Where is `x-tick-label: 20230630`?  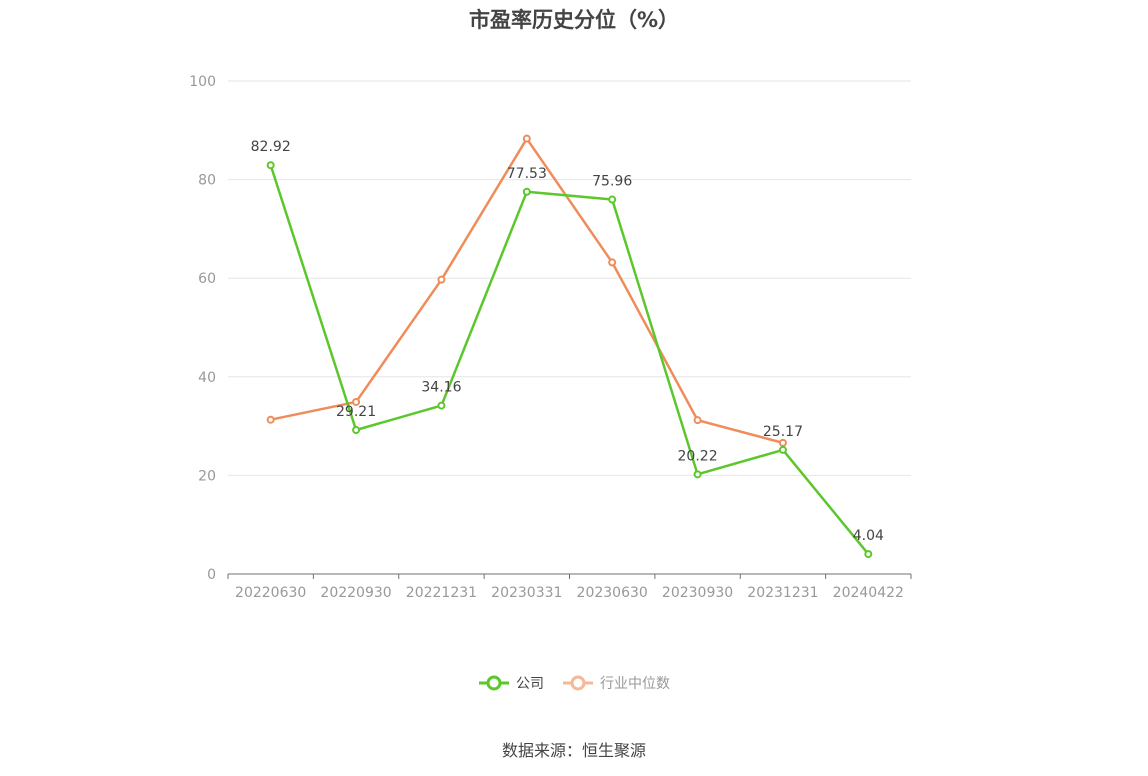 x-tick-label: 20230630 is located at coordinates (612, 593).